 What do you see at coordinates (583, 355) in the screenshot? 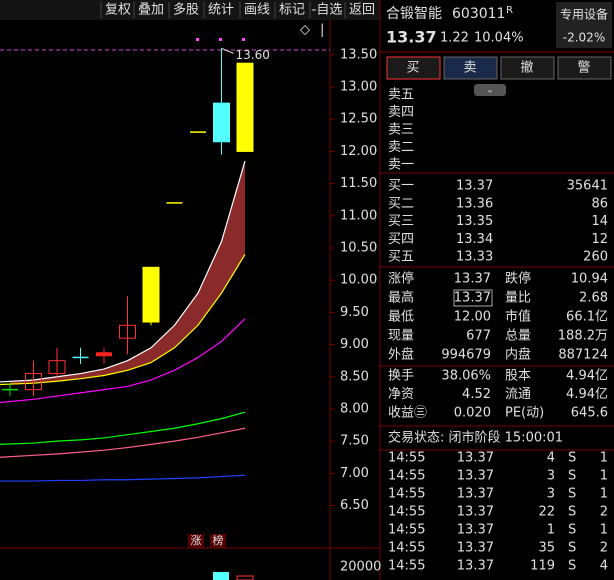
I see `stat-value: 887124` at bounding box center [583, 355].